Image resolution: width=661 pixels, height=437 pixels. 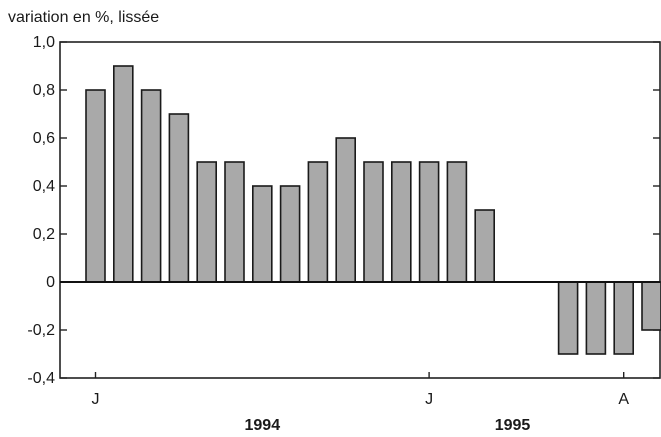 I want to click on y-axis-title: variation en %, lissée, so click(x=83, y=17).